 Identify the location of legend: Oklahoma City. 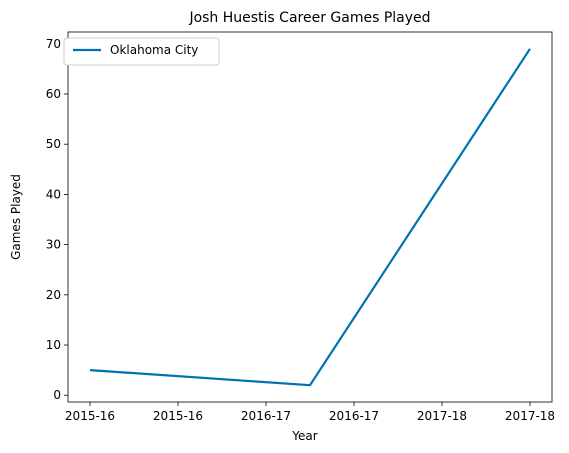
(141, 51).